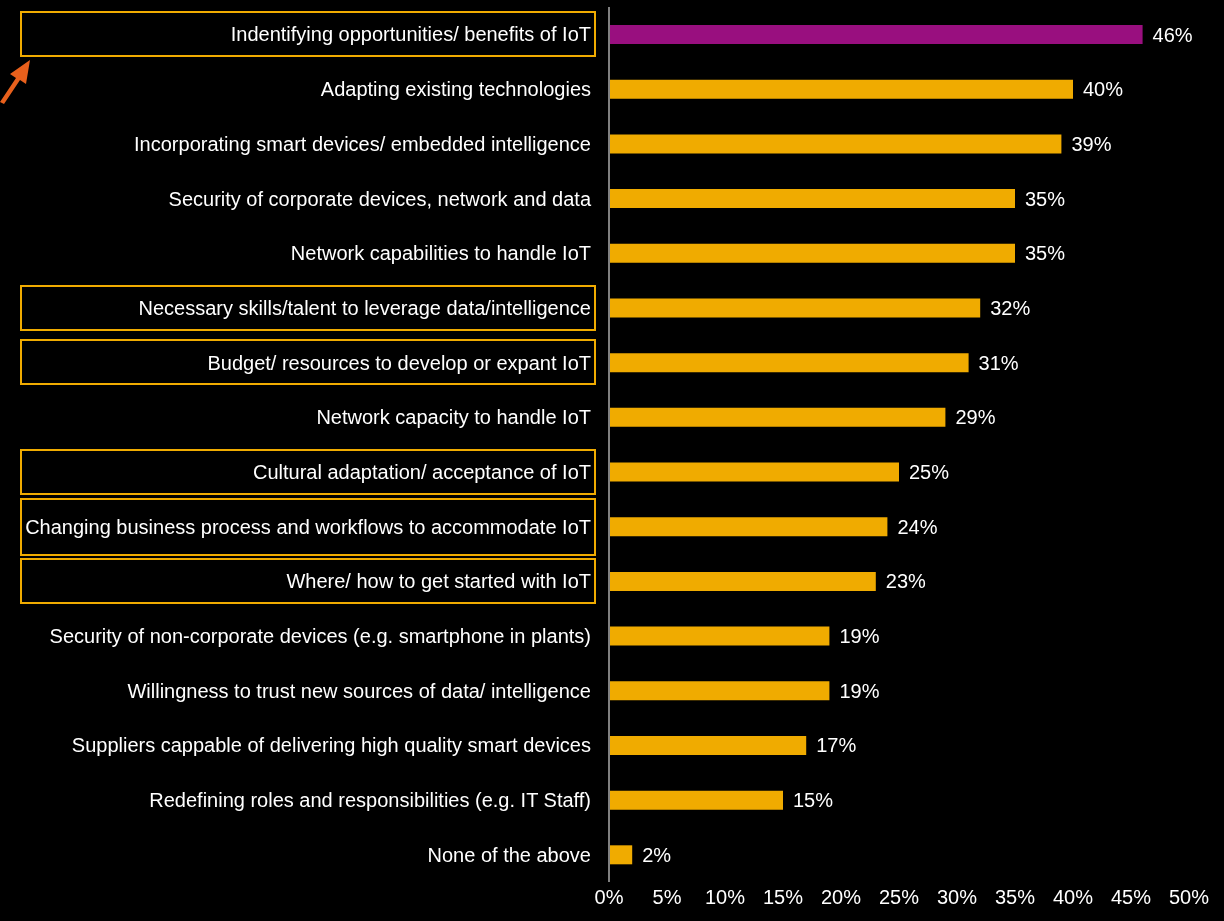 This screenshot has width=1224, height=921. I want to click on x-tick-label: 40%, so click(1073, 897).